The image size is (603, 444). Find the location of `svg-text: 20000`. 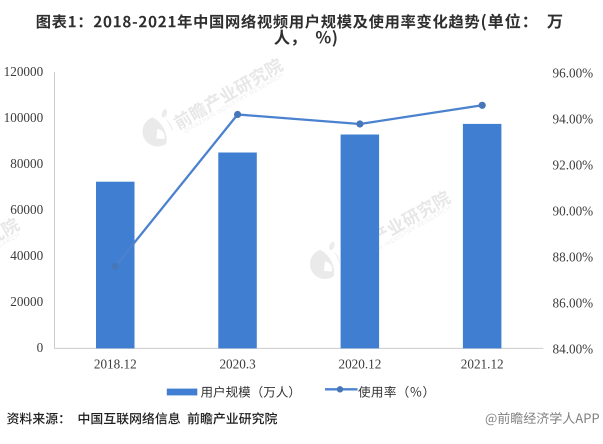

svg-text: 20000 is located at coordinates (26, 301).